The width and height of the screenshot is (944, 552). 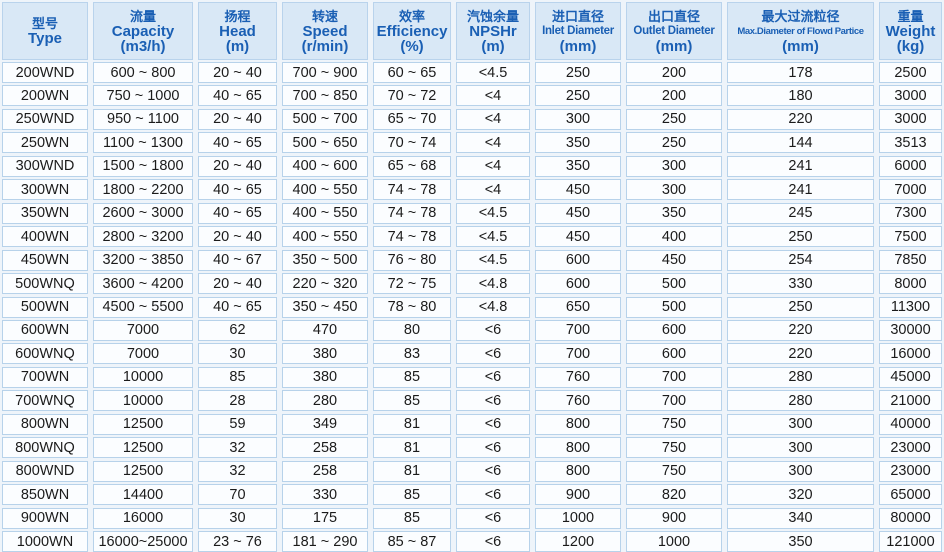 I want to click on cell-outlet-diameter: 400, so click(x=674, y=237).